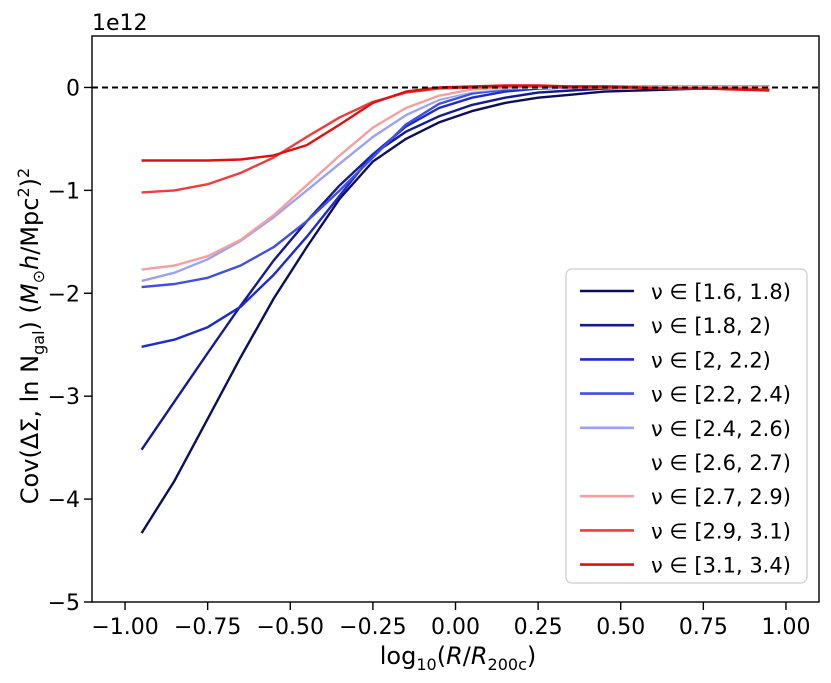 This screenshot has width=831, height=683. What do you see at coordinates (73, 88) in the screenshot?
I see `y-tick-label: 0` at bounding box center [73, 88].